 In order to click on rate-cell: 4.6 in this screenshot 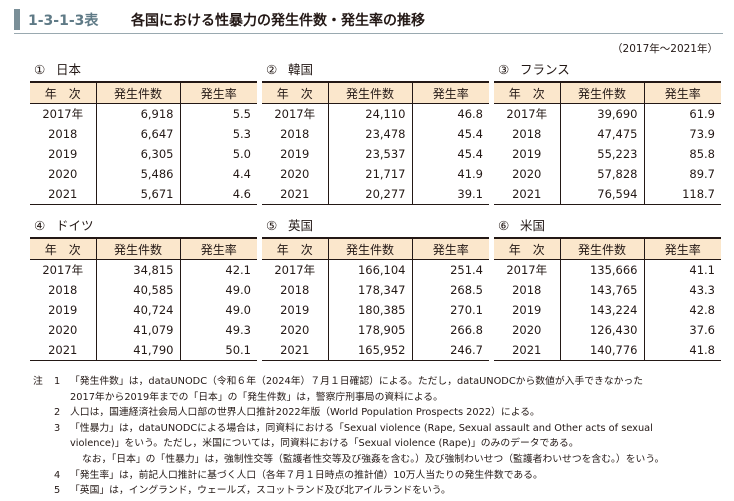, I will do `click(241, 194)`.